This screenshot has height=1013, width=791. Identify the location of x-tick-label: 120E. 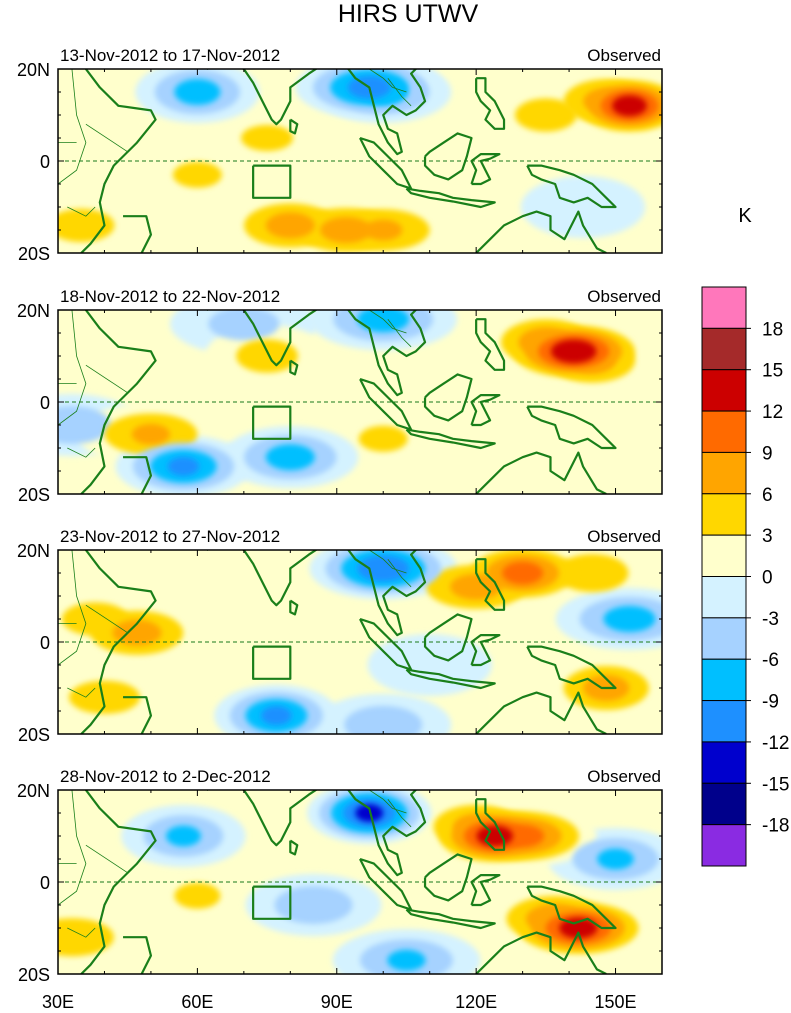
(476, 1002).